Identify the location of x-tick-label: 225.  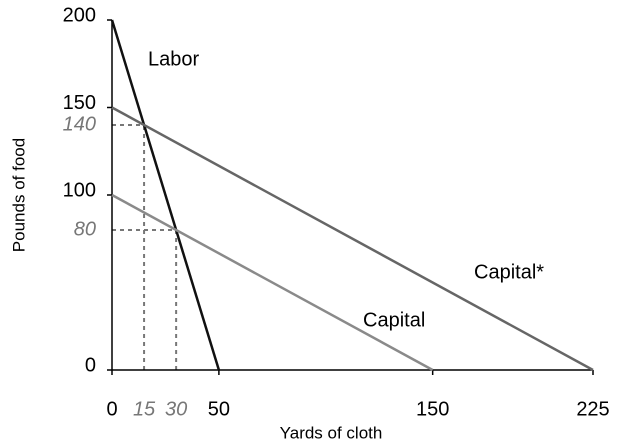
(592, 409).